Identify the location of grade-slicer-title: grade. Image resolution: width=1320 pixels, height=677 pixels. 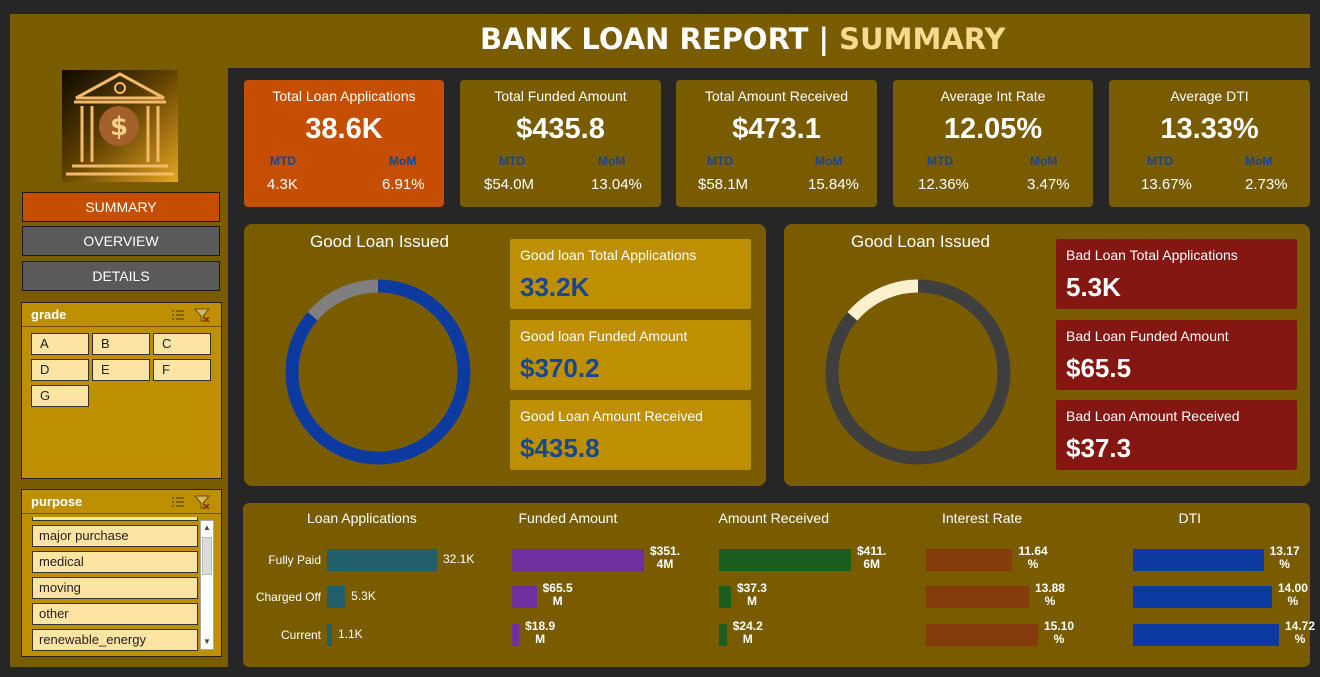
(49, 314).